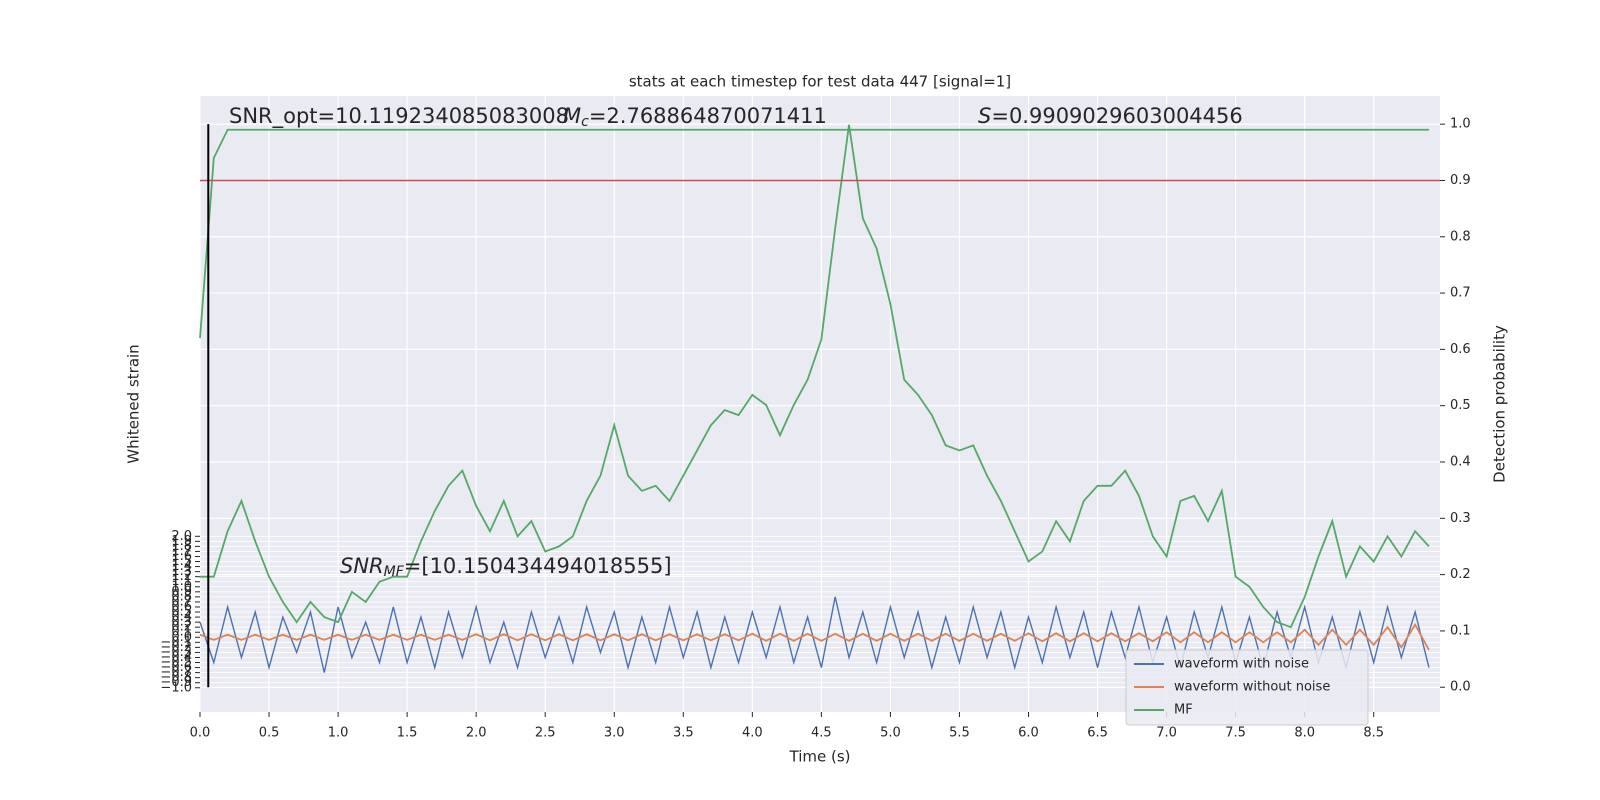  Describe the element at coordinates (820, 757) in the screenshot. I see `x-axis-label: Time (s)` at that location.